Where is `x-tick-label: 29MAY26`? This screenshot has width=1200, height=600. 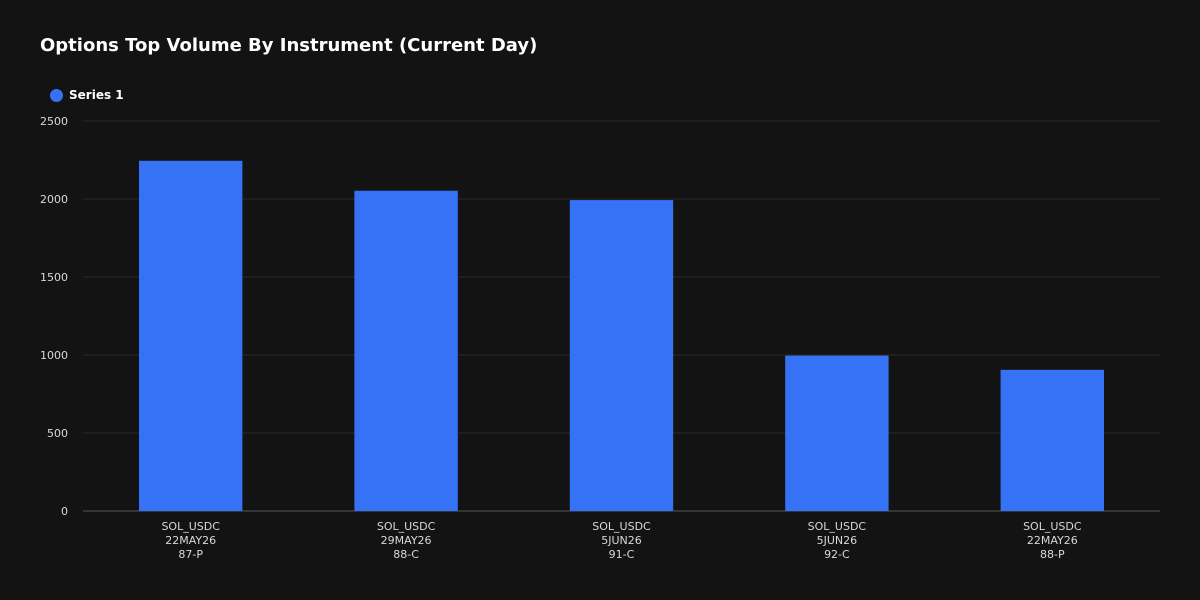
x-tick-label: 29MAY26 is located at coordinates (406, 540).